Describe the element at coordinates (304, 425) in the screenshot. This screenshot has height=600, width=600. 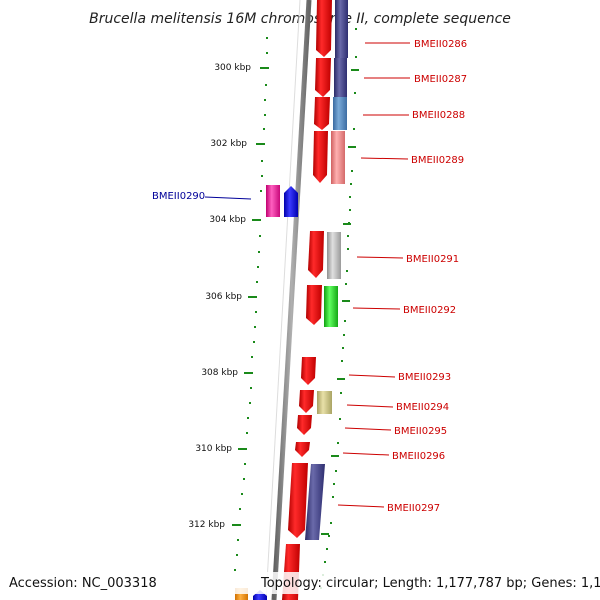
I see `gene-BMEII0295-arrow` at that location.